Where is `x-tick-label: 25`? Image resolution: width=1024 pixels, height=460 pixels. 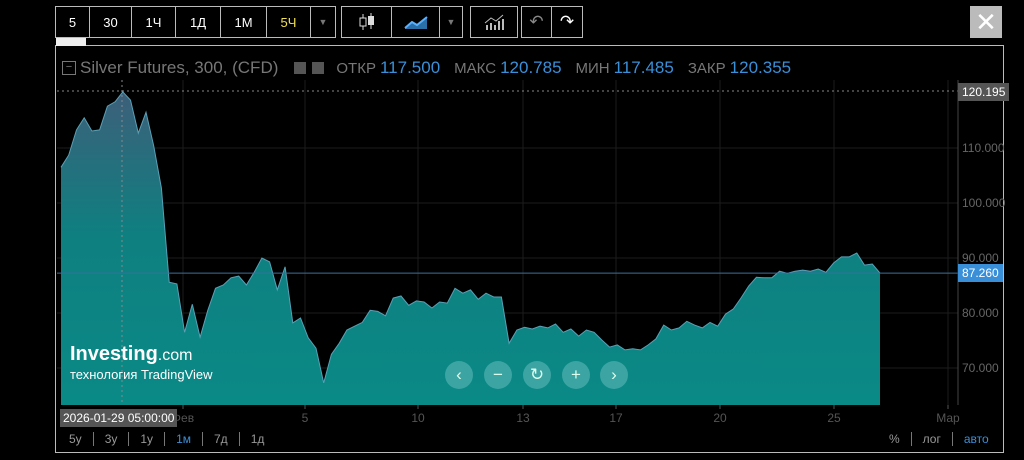 x-tick-label: 25 is located at coordinates (834, 418).